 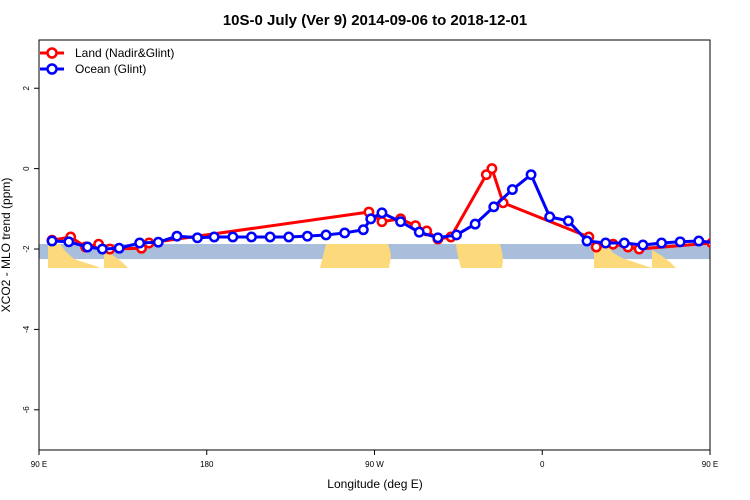 What do you see at coordinates (74, 256) in the screenshot?
I see `land-shape-australia-west` at bounding box center [74, 256].